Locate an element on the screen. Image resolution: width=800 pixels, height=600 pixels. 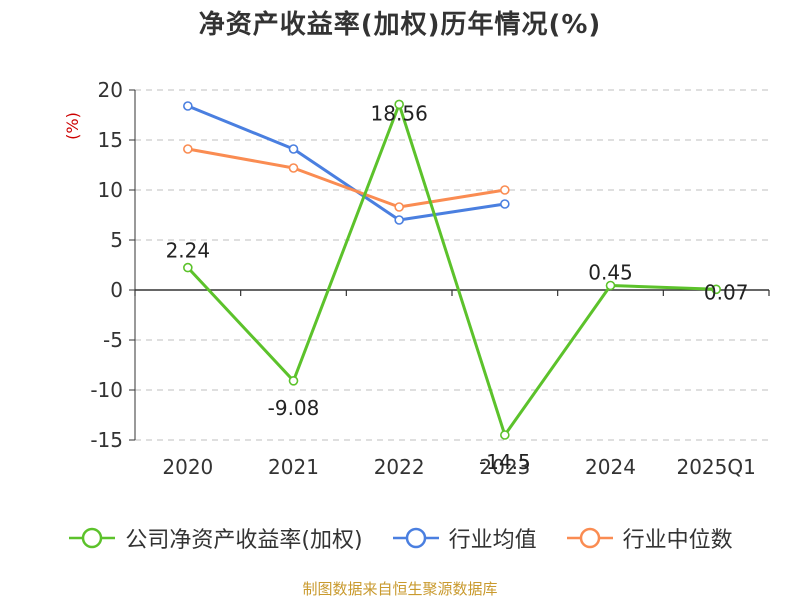
x-tick-label: 2023 is located at coordinates (504, 467).